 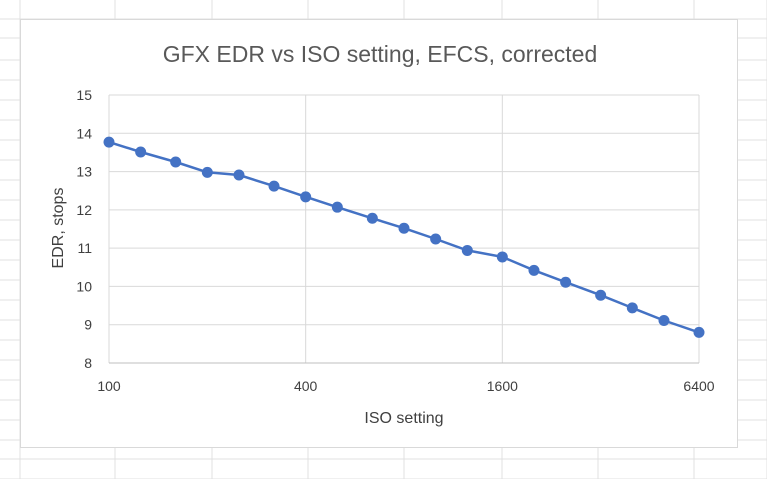 What do you see at coordinates (84, 229) in the screenshot?
I see `y-axis-tick-labels: 8 9 10 11 12 13 14 15` at bounding box center [84, 229].